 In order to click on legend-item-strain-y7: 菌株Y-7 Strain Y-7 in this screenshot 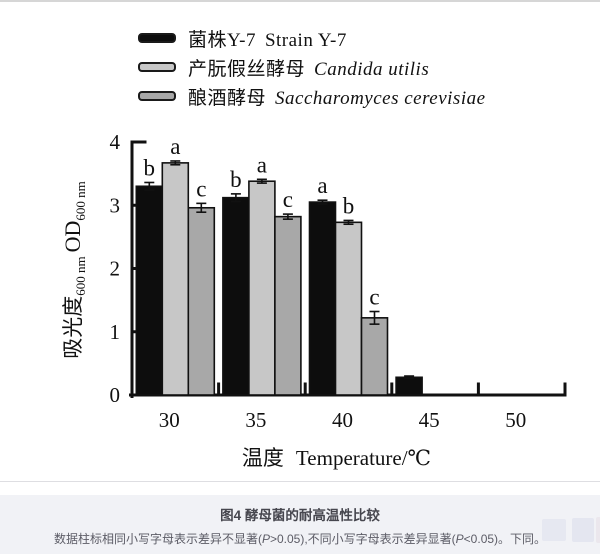, I will do `click(312, 39)`.